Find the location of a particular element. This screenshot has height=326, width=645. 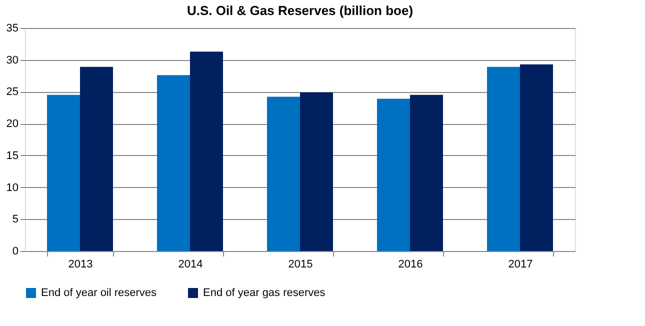

x-tick-label: 2014 is located at coordinates (190, 264).